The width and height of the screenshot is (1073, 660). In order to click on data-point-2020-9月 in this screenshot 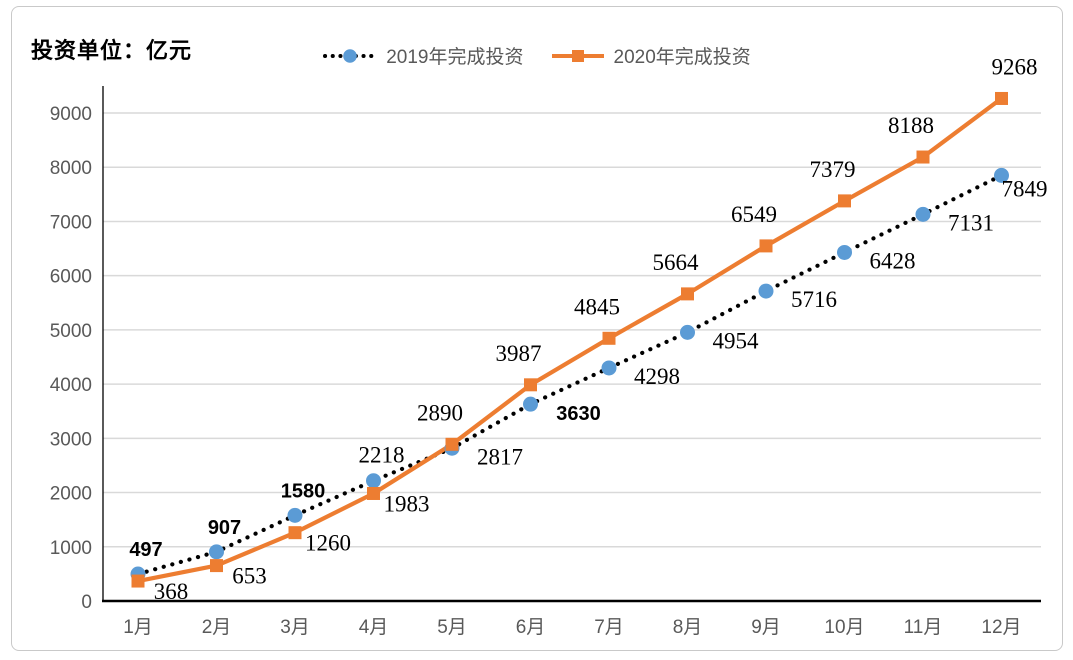, I will do `click(766, 246)`.